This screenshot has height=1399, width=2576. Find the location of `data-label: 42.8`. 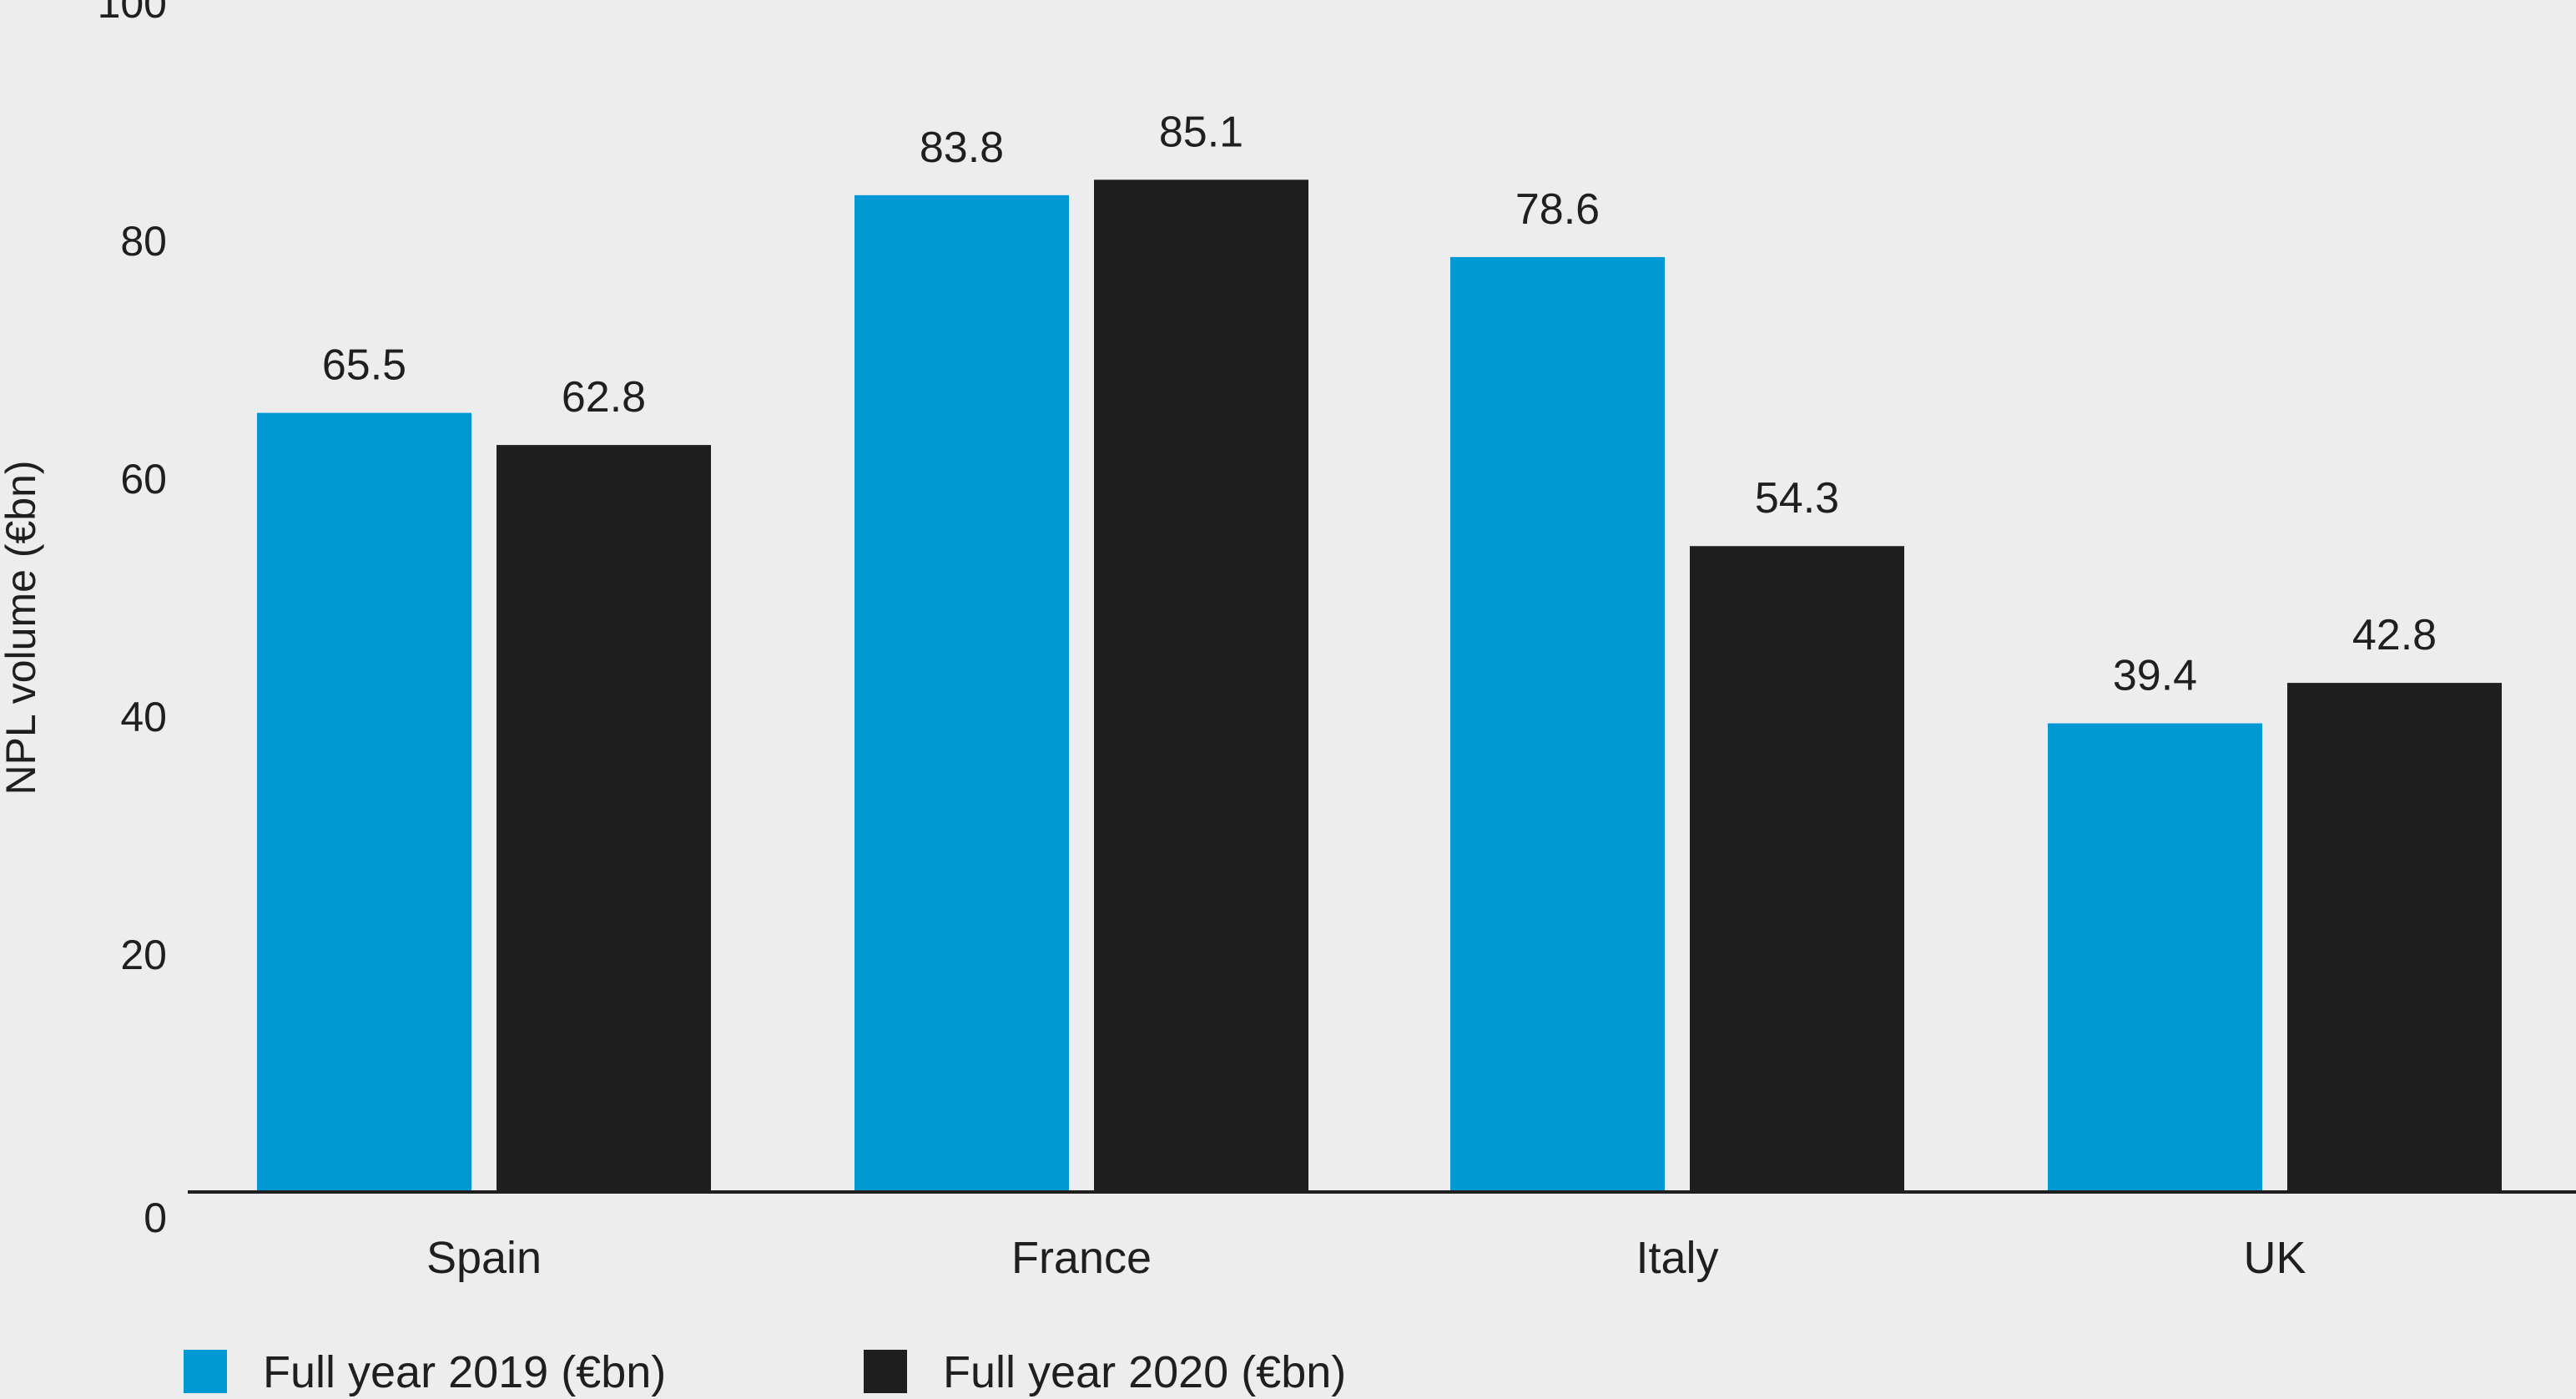

data-label: 42.8 is located at coordinates (2394, 635).